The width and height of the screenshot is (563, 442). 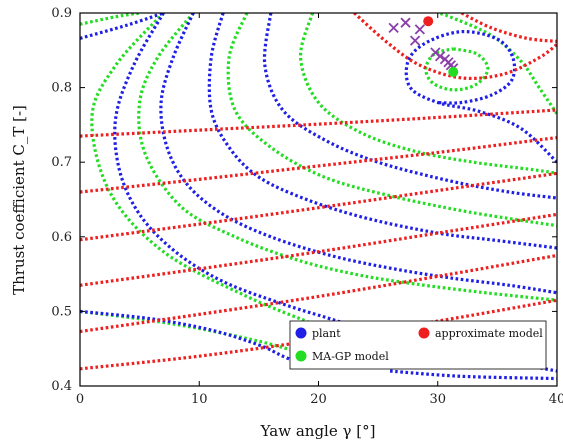 What do you see at coordinates (61, 13) in the screenshot?
I see `y-tick-label-0.9: 0.9` at bounding box center [61, 13].